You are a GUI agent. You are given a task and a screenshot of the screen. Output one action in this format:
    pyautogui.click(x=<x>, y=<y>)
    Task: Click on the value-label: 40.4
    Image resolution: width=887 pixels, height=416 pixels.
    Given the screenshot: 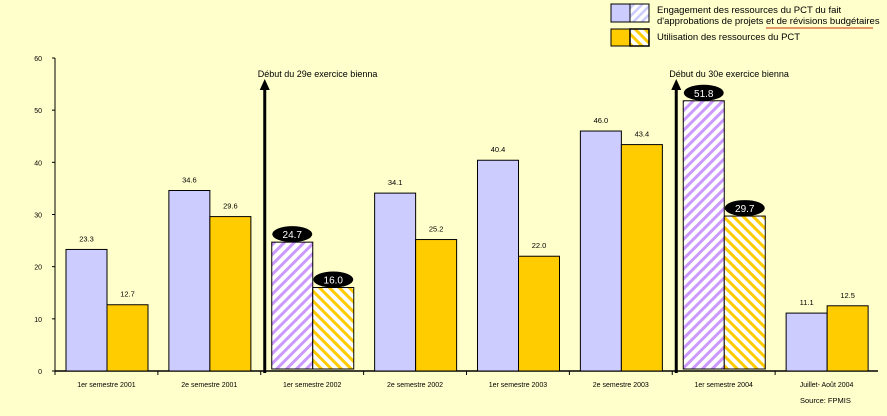 What is the action you would take?
    pyautogui.click(x=498, y=149)
    